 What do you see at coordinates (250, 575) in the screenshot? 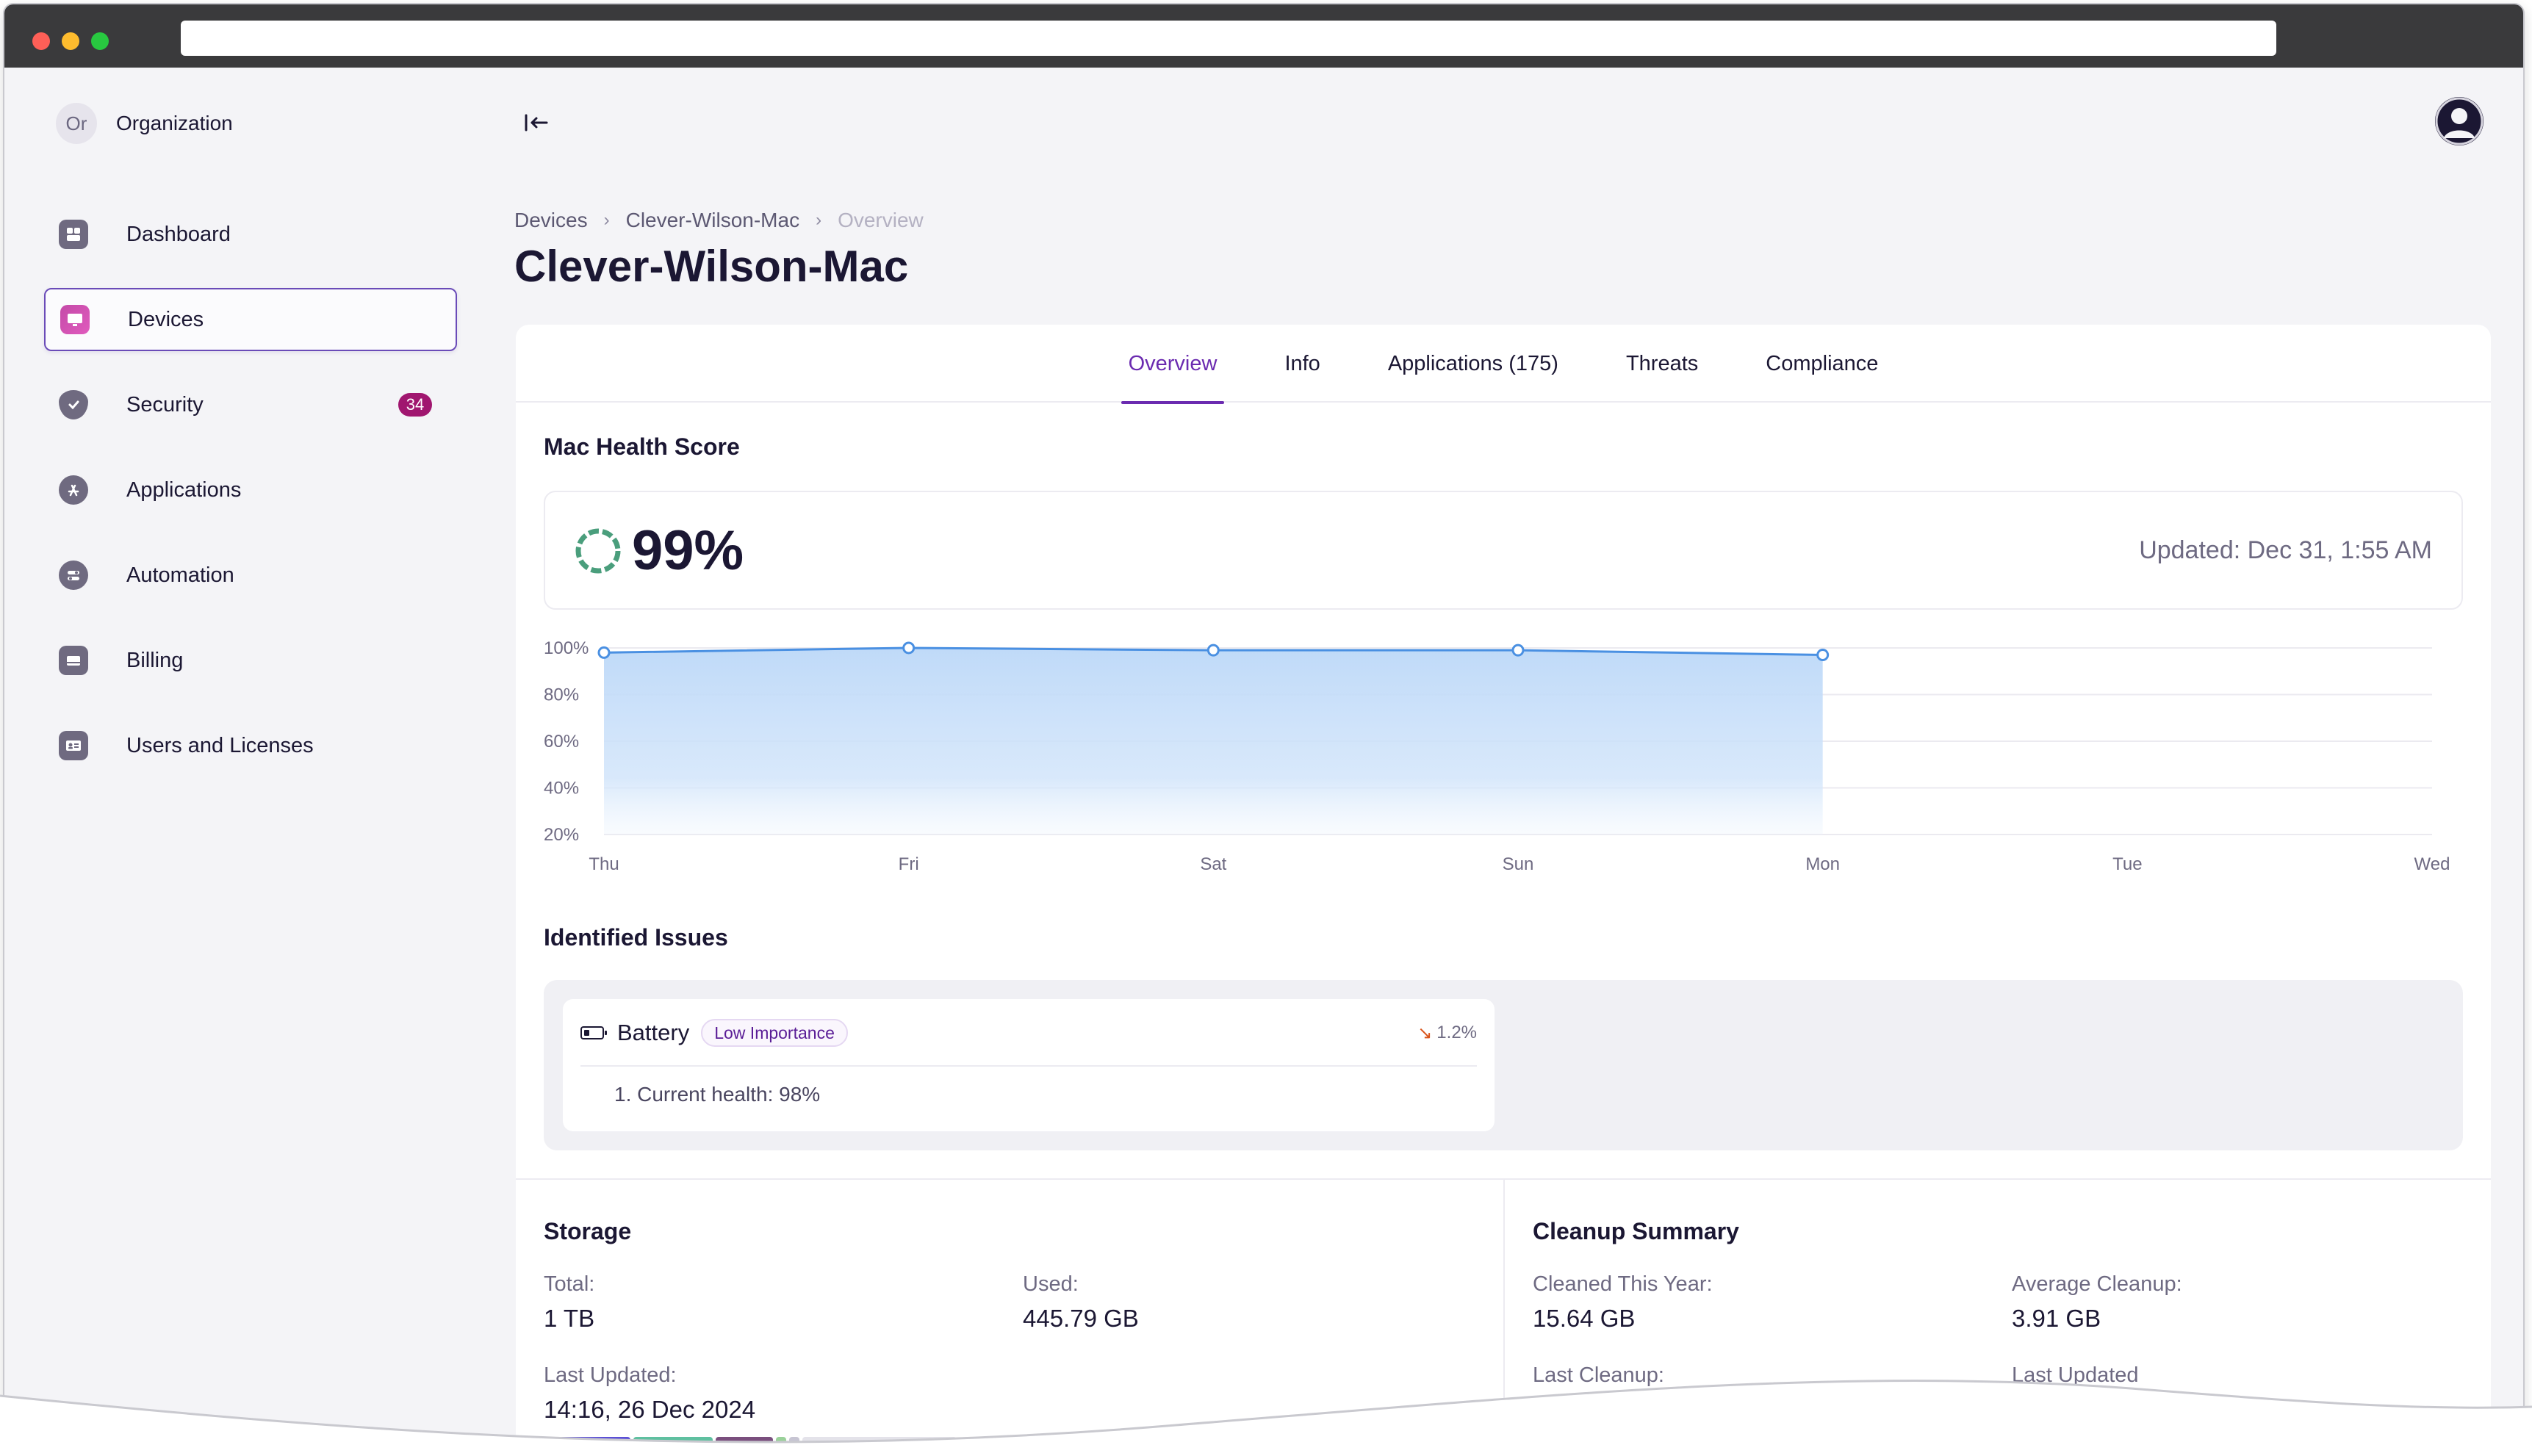
I see `sidebar-item-automation: Automation` at bounding box center [250, 575].